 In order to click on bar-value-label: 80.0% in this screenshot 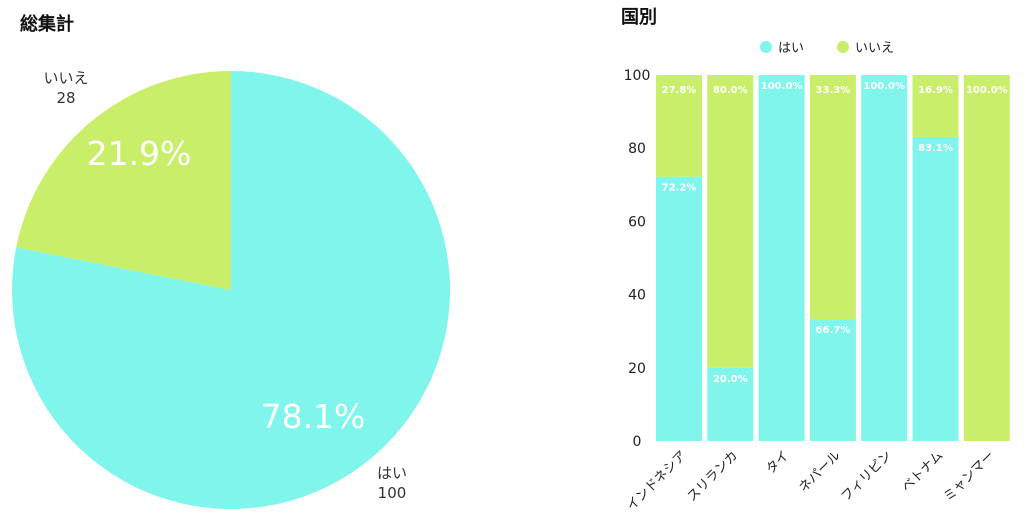, I will do `click(730, 90)`.